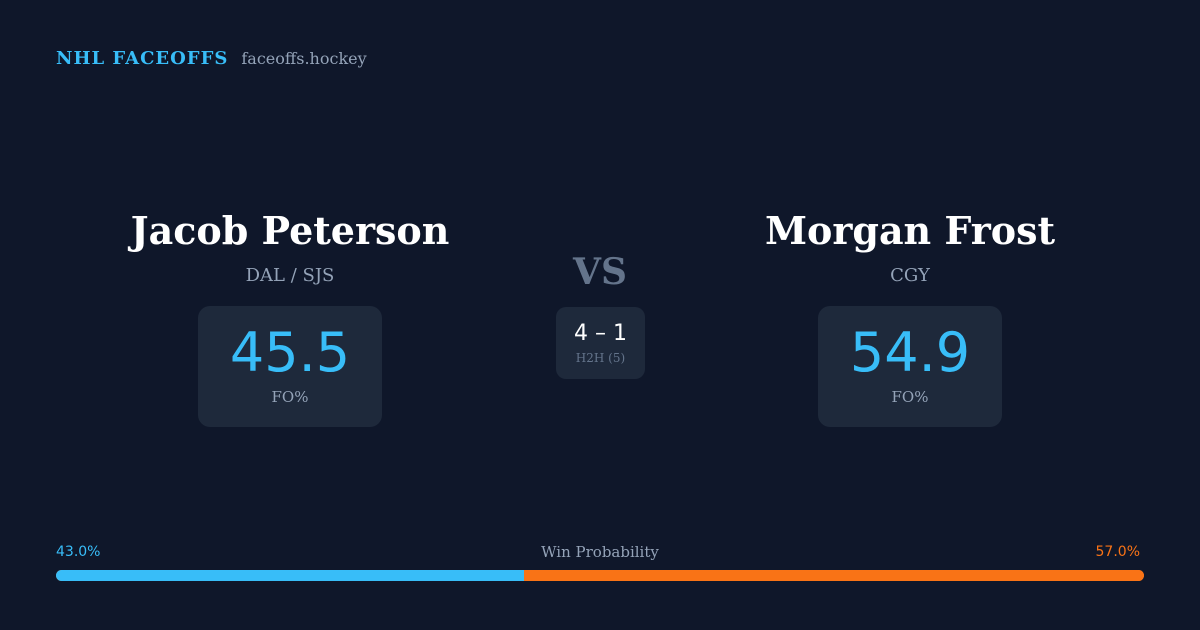  What do you see at coordinates (290, 275) in the screenshot?
I see `player-team-left: DAL / SJS` at bounding box center [290, 275].